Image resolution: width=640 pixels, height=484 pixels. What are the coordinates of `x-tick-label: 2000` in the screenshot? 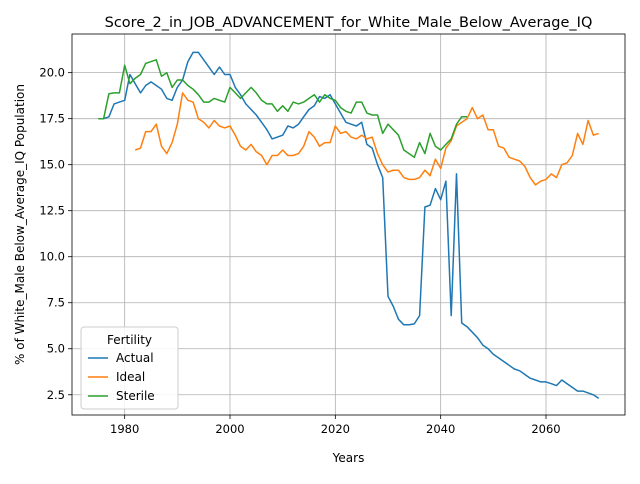 It's located at (229, 429).